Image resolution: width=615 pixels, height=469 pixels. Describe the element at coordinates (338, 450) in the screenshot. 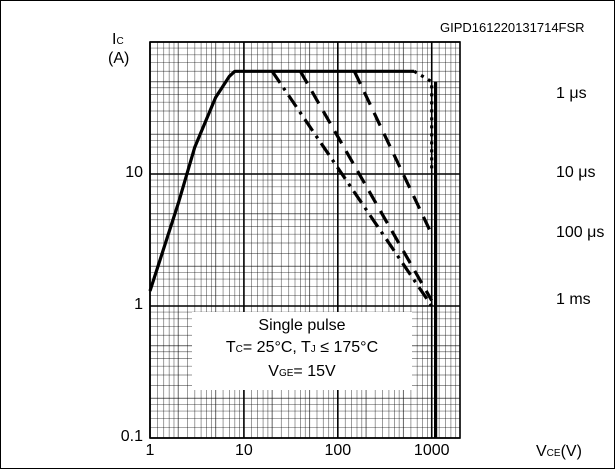

I see `x-tick-label: 100` at that location.